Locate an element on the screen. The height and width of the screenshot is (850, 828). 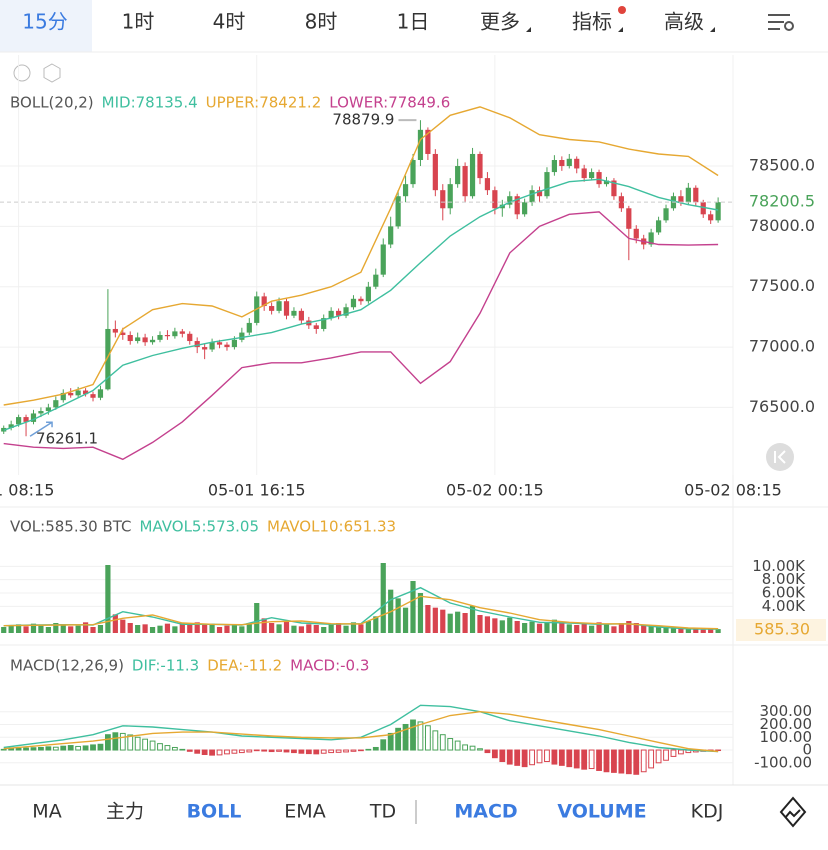
last-volume-label: 585.30 is located at coordinates (782, 629).